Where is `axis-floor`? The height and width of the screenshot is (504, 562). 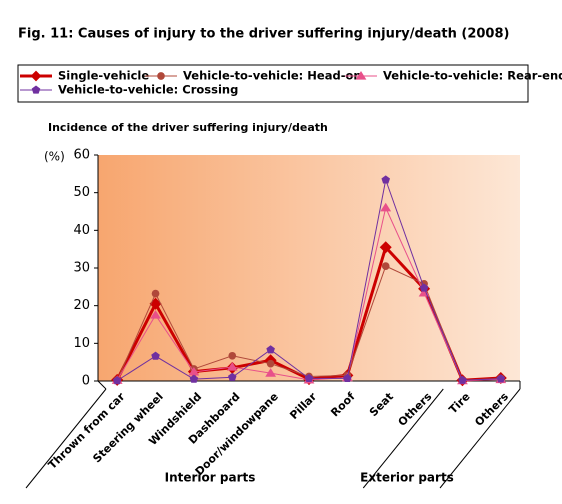
axis-floor is located at coordinates (102, 385).